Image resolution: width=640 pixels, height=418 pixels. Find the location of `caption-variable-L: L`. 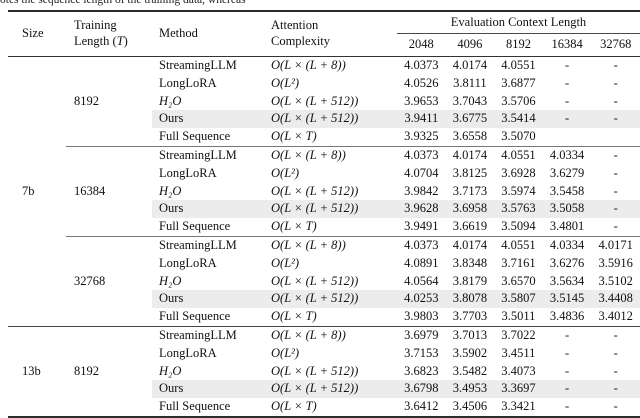

caption-variable-L: L is located at coordinates (3, 6).